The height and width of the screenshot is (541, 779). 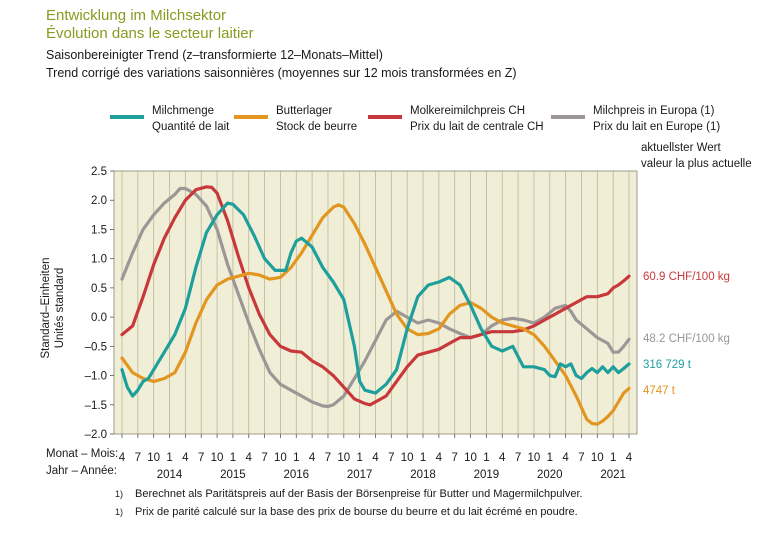 What do you see at coordinates (696, 164) in the screenshot?
I see `latest-value-header-fr: valeur la plus actuelle` at bounding box center [696, 164].